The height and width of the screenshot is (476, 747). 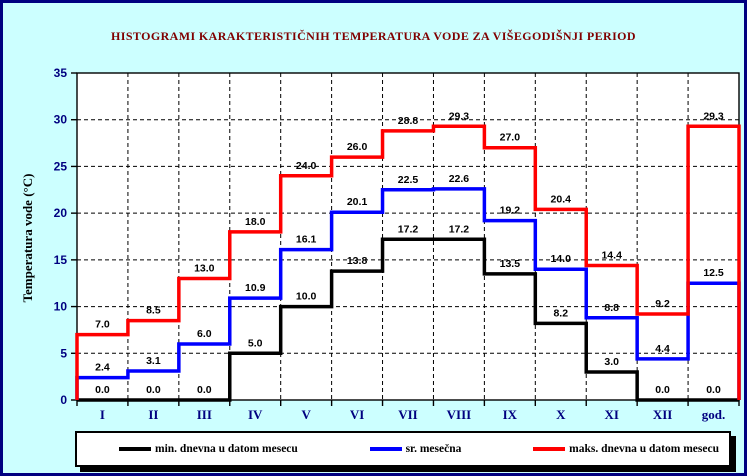 What do you see at coordinates (306, 166) in the screenshot?
I see `data-label-series2: 24.0` at bounding box center [306, 166].